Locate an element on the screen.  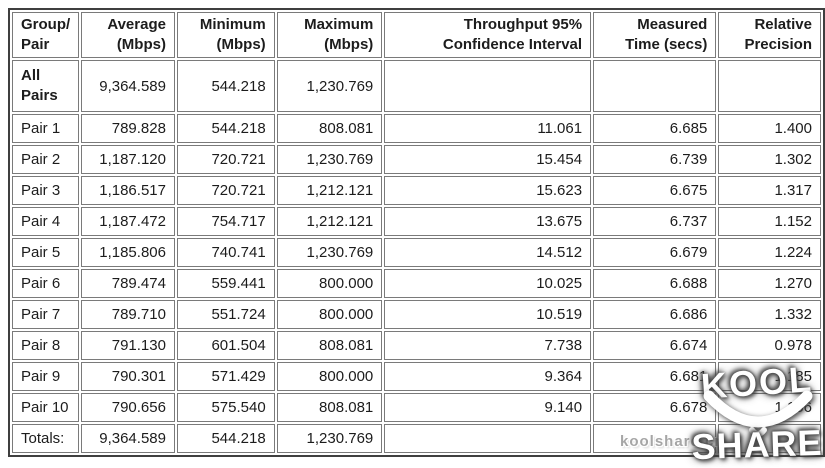
cell-relative-precision: 0.978 is located at coordinates (769, 345).